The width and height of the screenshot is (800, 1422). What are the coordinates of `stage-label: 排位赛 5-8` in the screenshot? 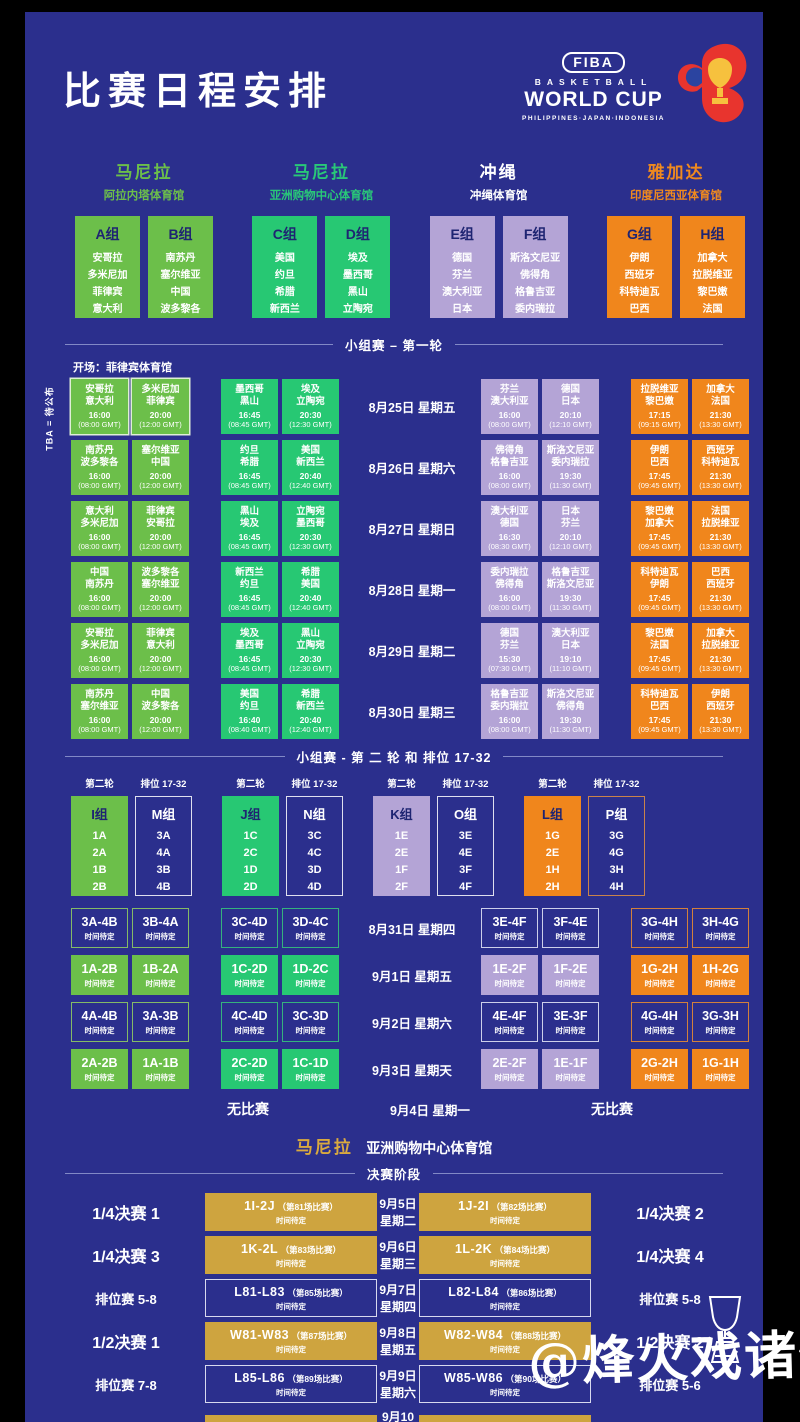 It's located at (670, 1299).